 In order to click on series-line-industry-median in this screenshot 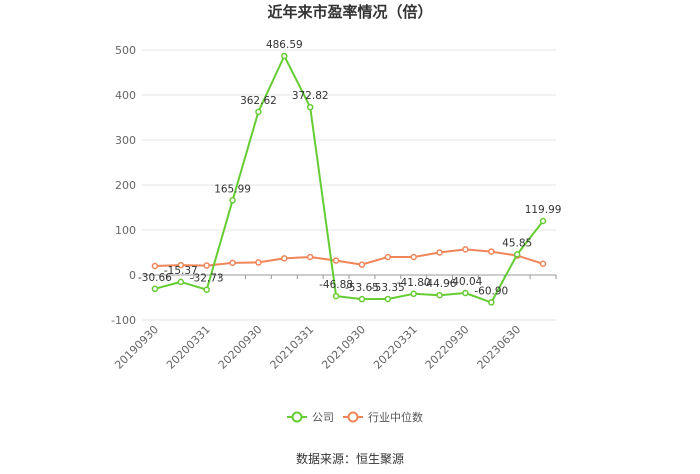, I will do `click(349, 257)`.